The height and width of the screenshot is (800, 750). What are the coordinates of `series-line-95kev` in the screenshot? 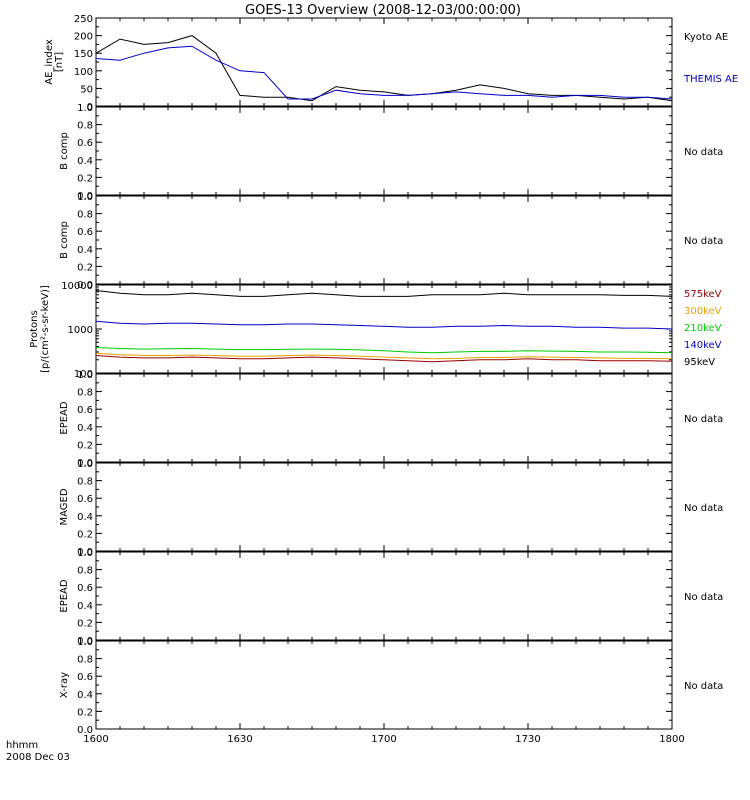 It's located at (384, 293).